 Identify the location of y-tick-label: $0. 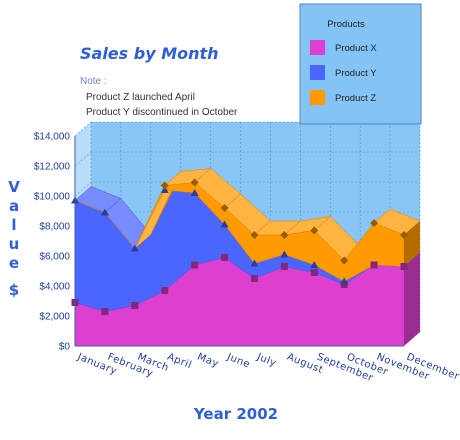
(65, 347).